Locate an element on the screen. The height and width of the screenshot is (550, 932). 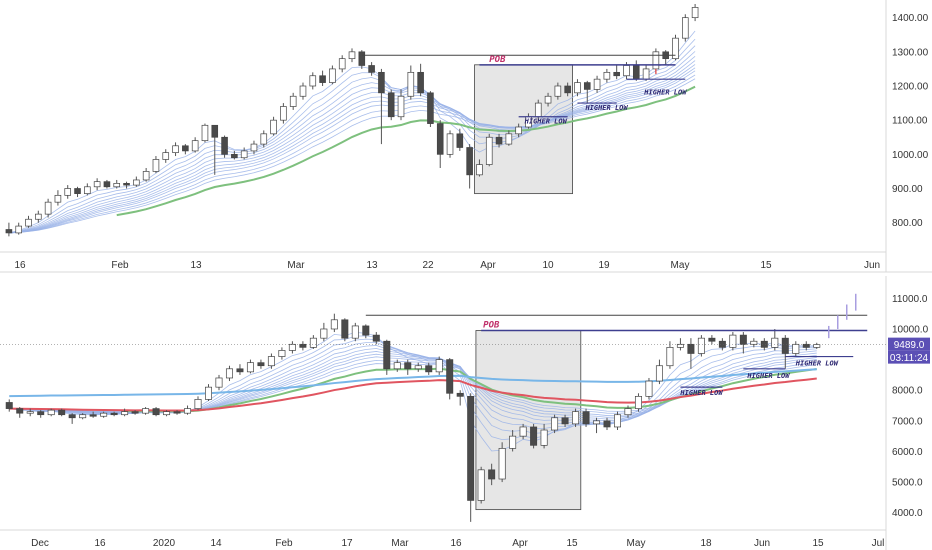
bottom-higher-low-label: HIGHER LOW is located at coordinates (701, 393).